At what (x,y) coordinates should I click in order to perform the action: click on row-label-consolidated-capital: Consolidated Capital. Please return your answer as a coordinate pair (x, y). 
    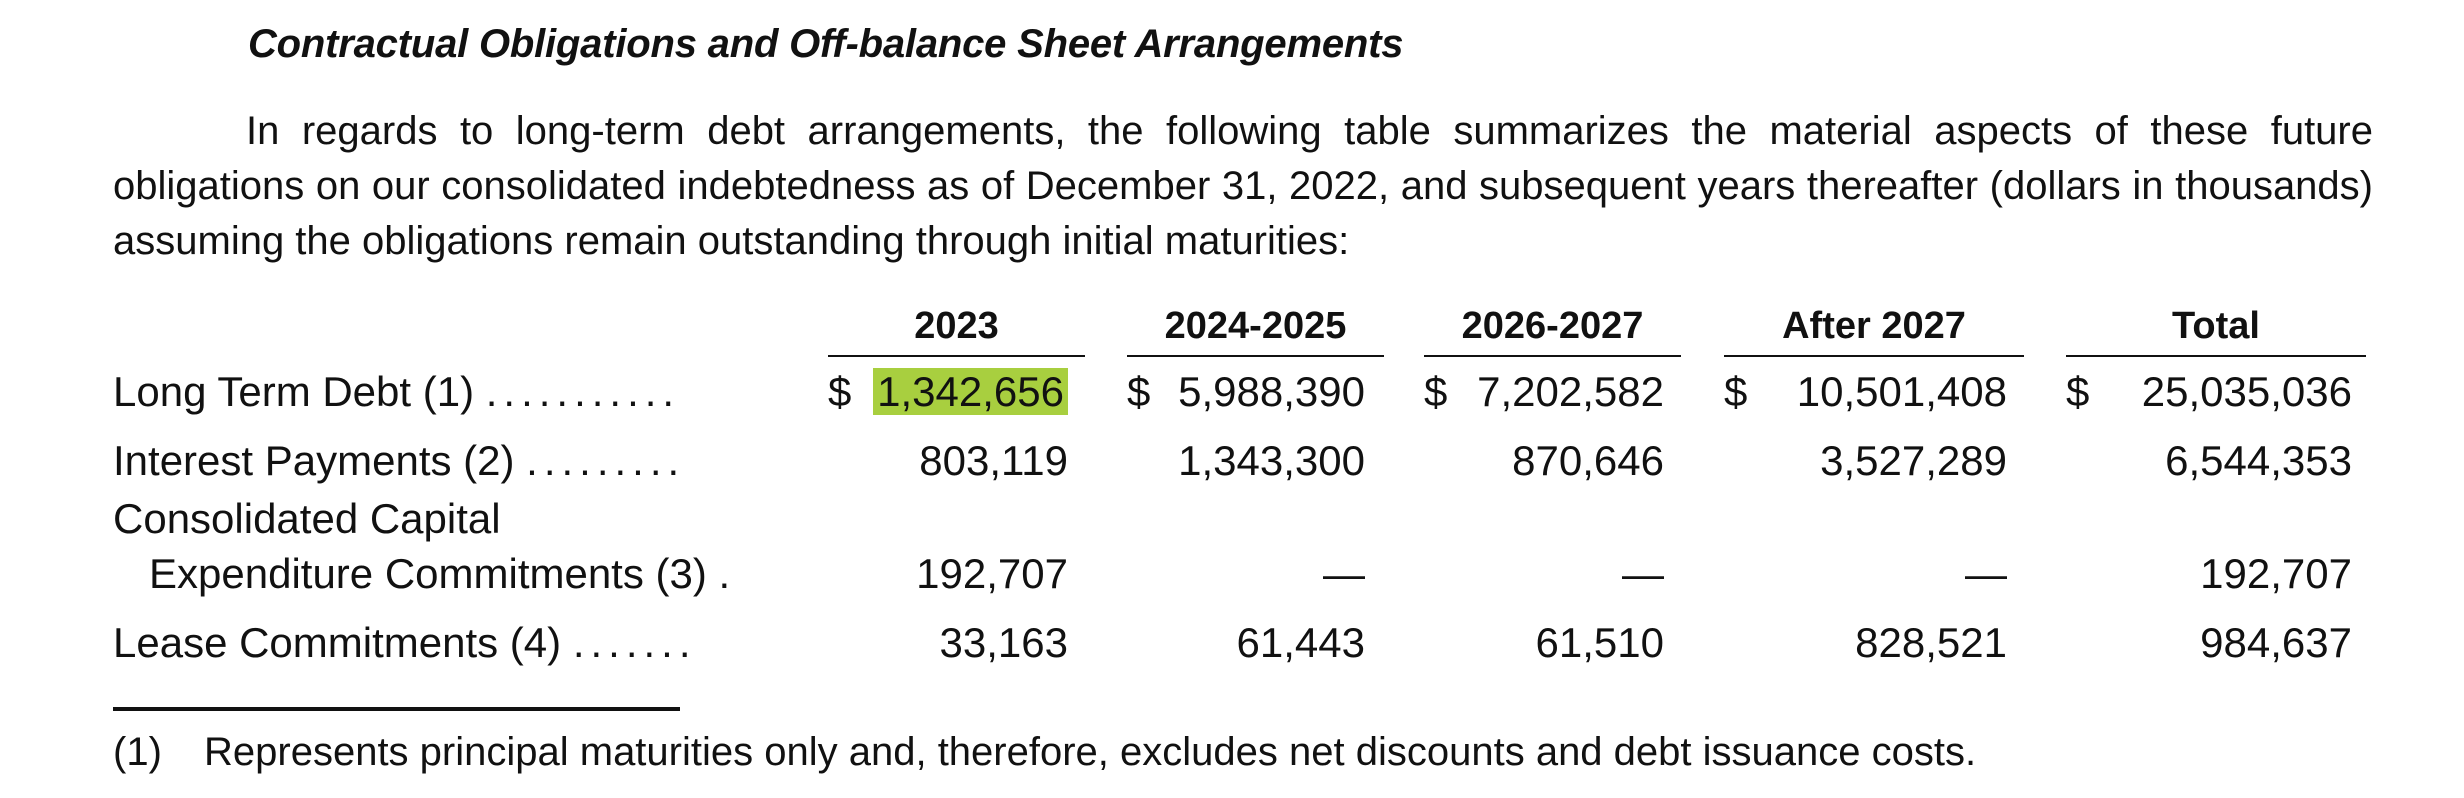
    Looking at the image, I should click on (307, 518).